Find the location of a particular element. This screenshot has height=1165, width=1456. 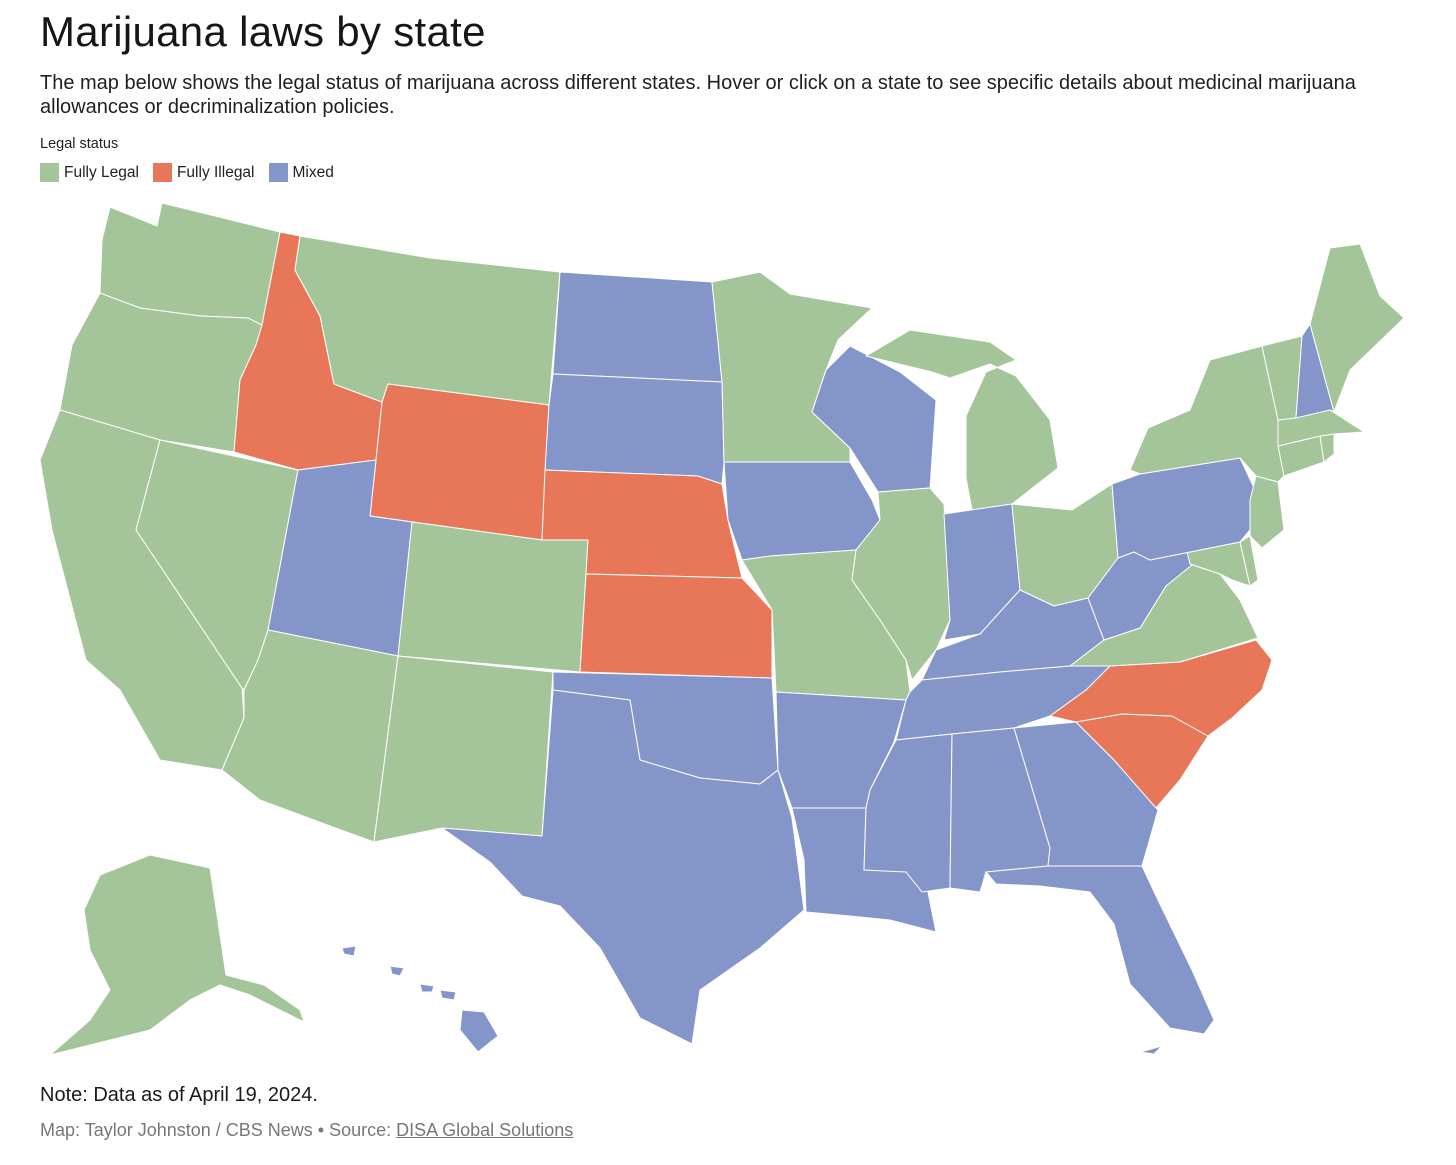

legend-label-fully-illegal: Fully Illegal is located at coordinates (215, 172).